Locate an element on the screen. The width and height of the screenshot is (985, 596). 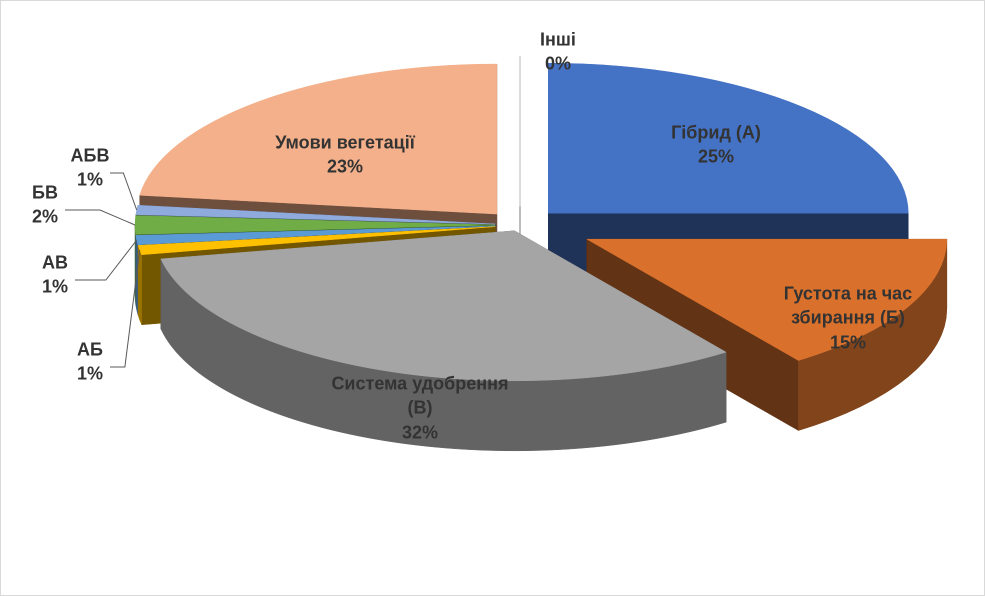
label-value: 23% is located at coordinates (345, 167).